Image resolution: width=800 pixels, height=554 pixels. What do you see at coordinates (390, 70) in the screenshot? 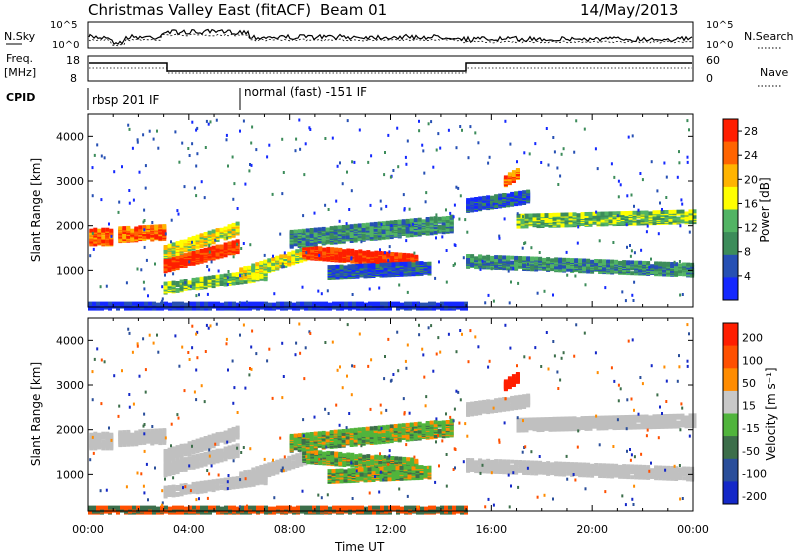
I see `nave-trace` at bounding box center [390, 70].